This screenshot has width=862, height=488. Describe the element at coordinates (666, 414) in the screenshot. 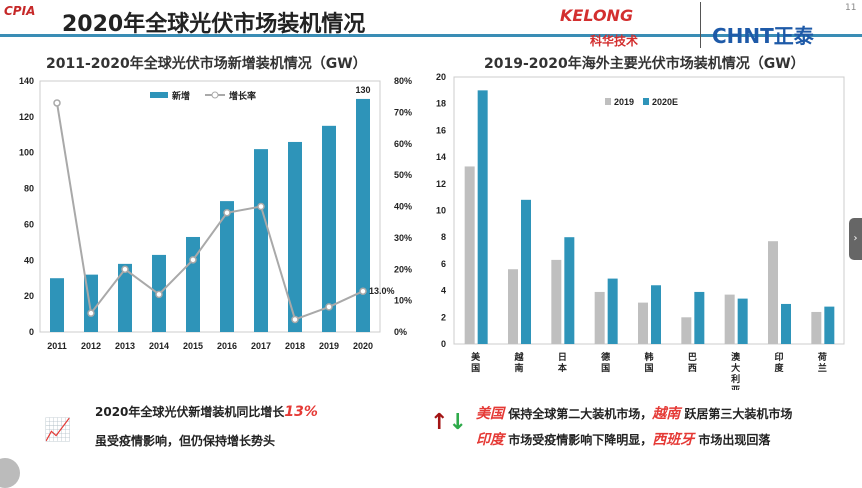

I see `note-highlight: 越南` at that location.